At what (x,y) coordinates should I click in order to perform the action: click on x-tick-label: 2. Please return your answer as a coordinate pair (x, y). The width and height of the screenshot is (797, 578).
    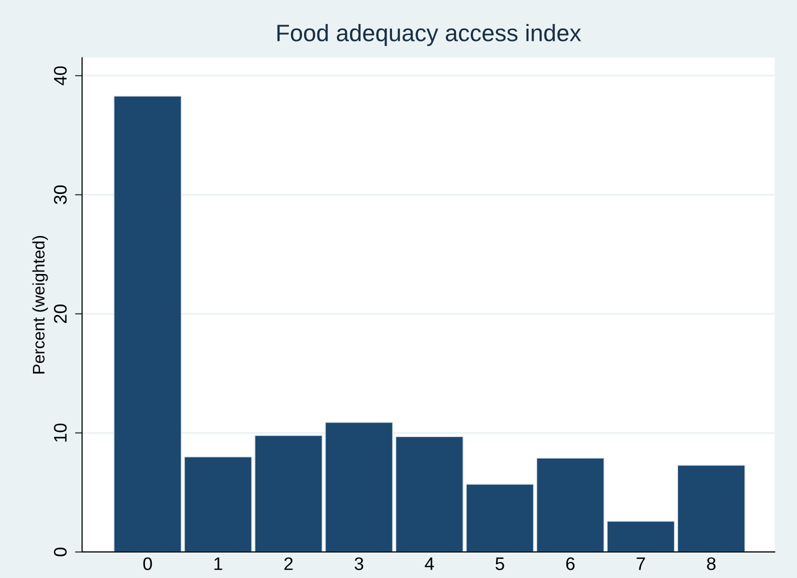
    Looking at the image, I should click on (288, 563).